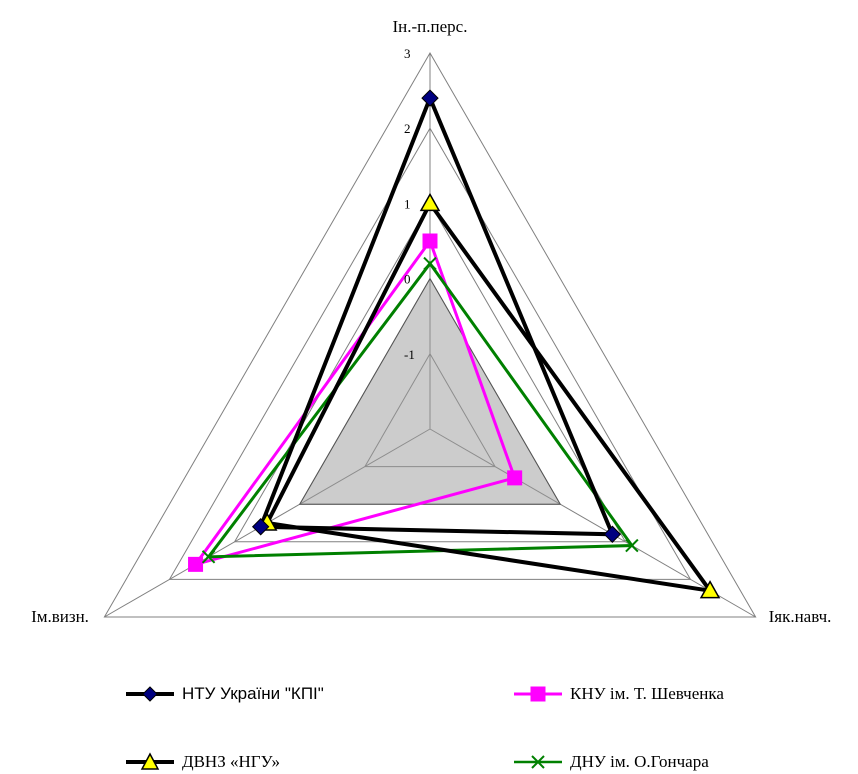  I want to click on legend-item-knu: КНУ ім. Т. Шевченка, so click(618, 694).